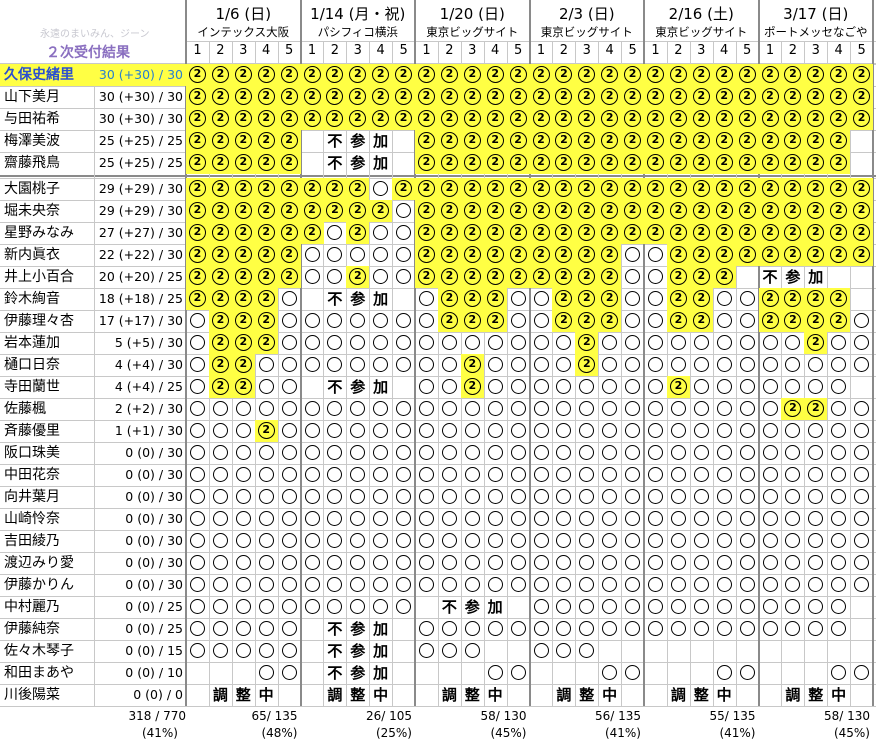  What do you see at coordinates (140, 96) in the screenshot?
I see `member-score: 30 (+30) / 30` at bounding box center [140, 96].